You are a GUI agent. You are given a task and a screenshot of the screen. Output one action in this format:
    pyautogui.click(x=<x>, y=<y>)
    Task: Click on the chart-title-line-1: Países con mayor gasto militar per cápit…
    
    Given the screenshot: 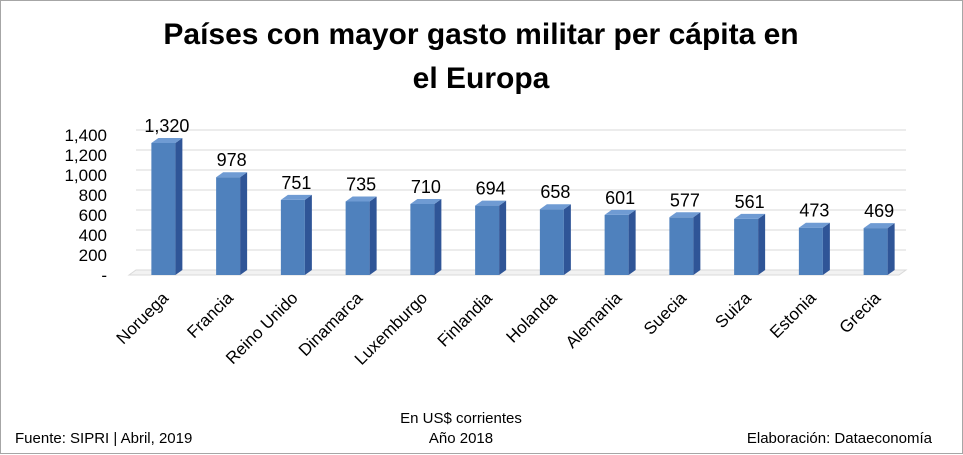 What is the action you would take?
    pyautogui.click(x=481, y=34)
    